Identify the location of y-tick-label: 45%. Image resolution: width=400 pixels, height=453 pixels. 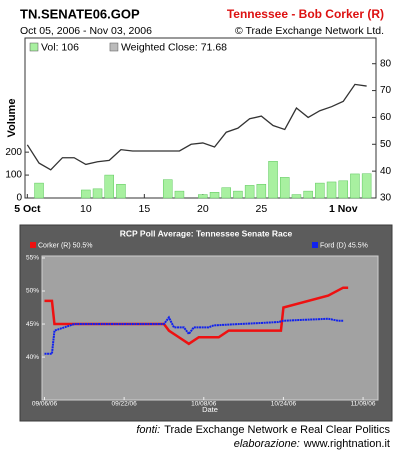
(32, 324).